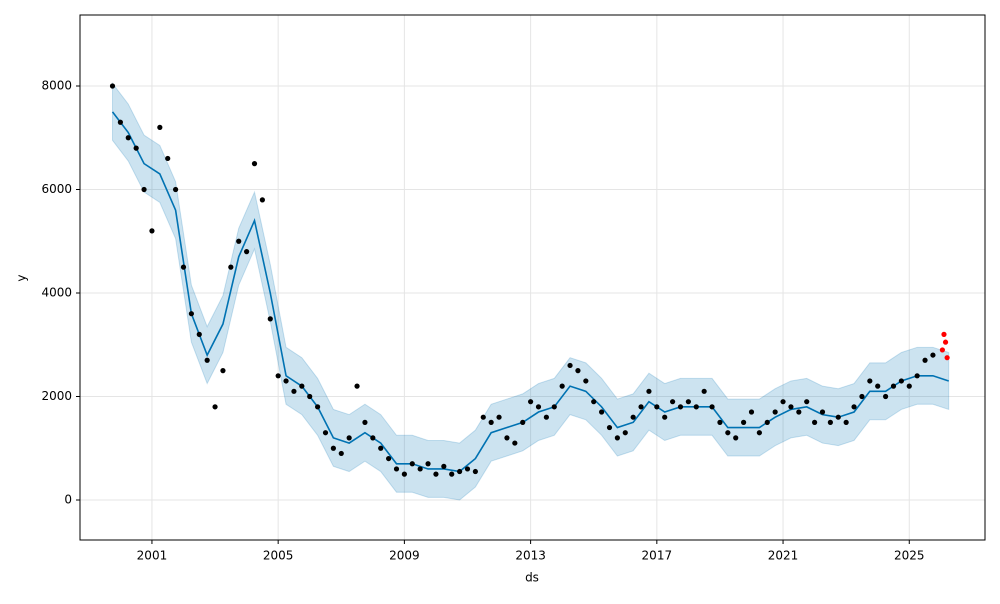 The height and width of the screenshot is (604, 1000). What do you see at coordinates (152, 556) in the screenshot?
I see `x-tick-label: 2001` at bounding box center [152, 556].